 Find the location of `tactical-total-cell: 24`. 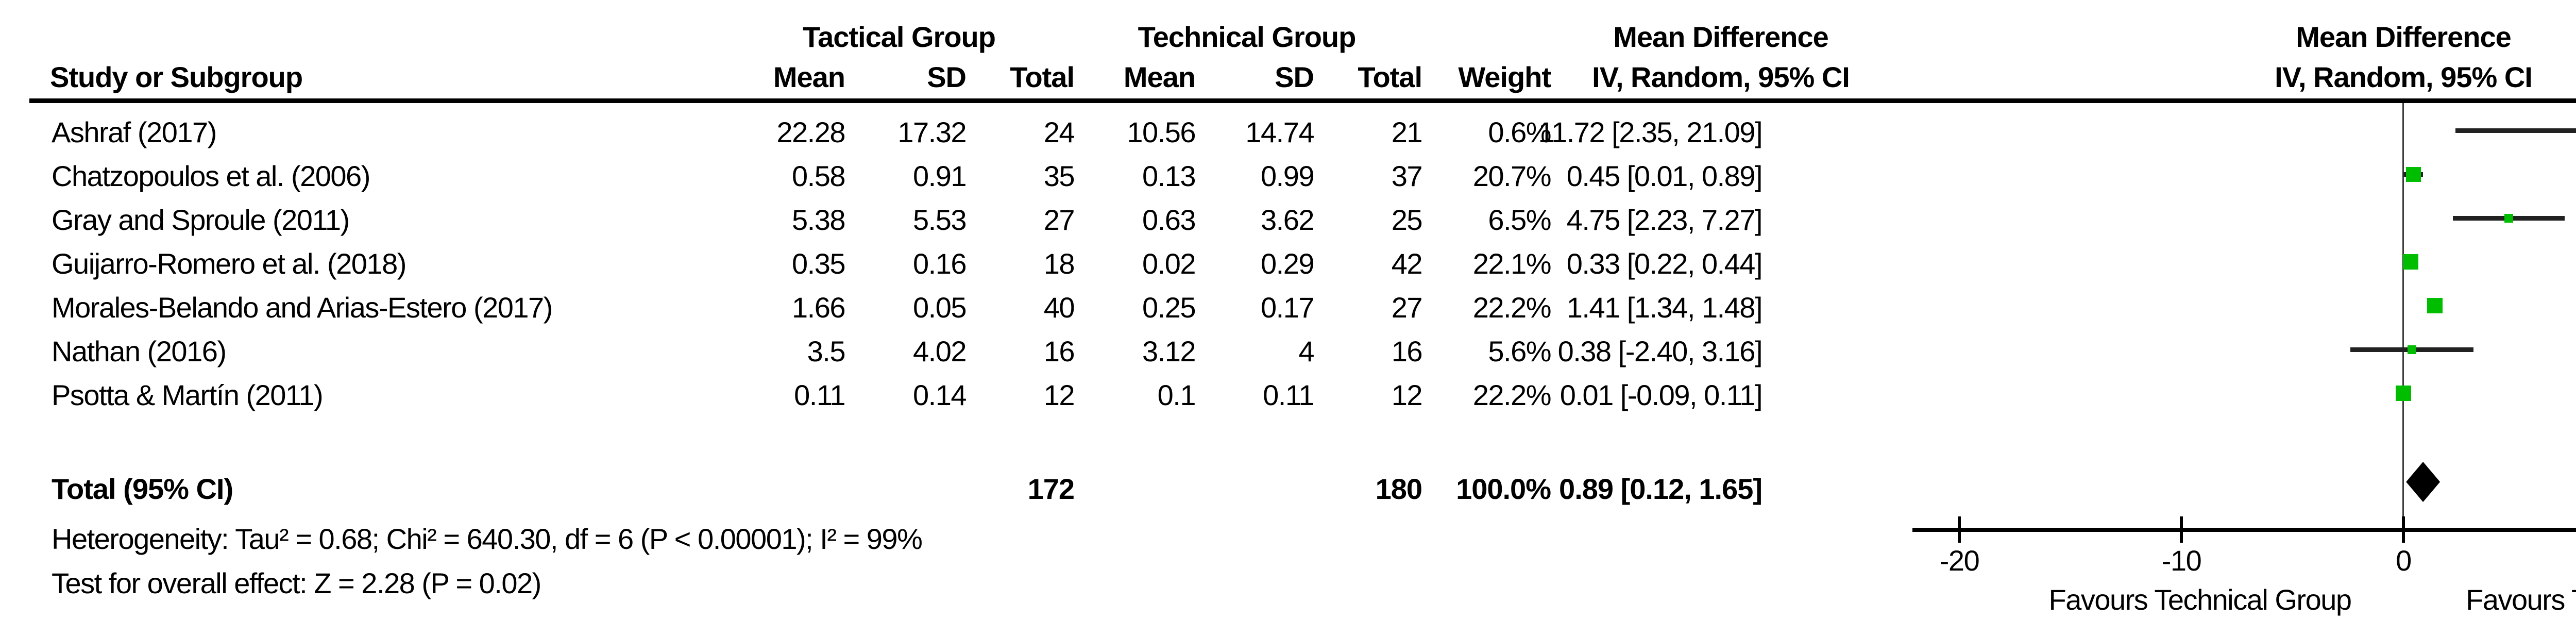

tactical-total-cell: 24 is located at coordinates (1059, 132).